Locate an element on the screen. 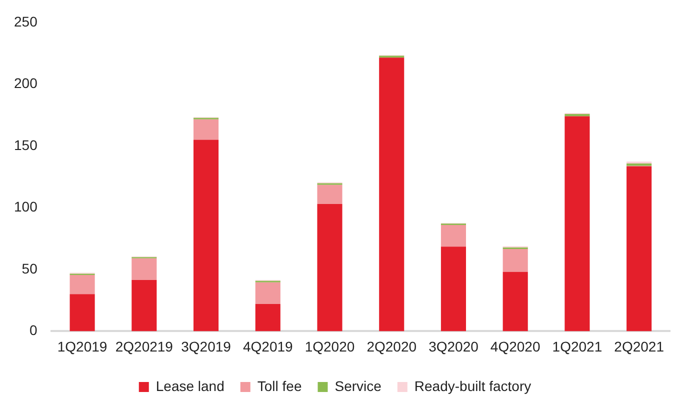  y-tick-label: 250 is located at coordinates (26, 21).